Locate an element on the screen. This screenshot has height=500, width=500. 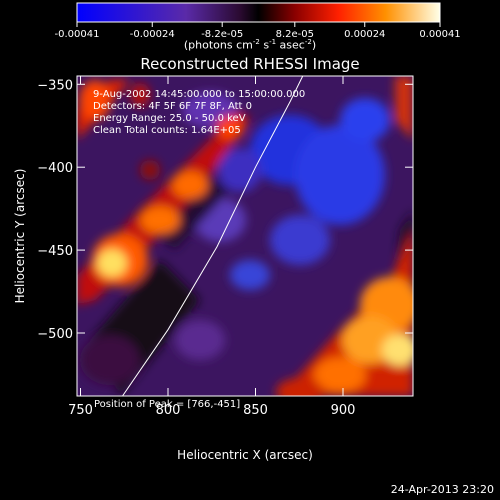
x-tick-label-2: 850 is located at coordinates (255, 410).